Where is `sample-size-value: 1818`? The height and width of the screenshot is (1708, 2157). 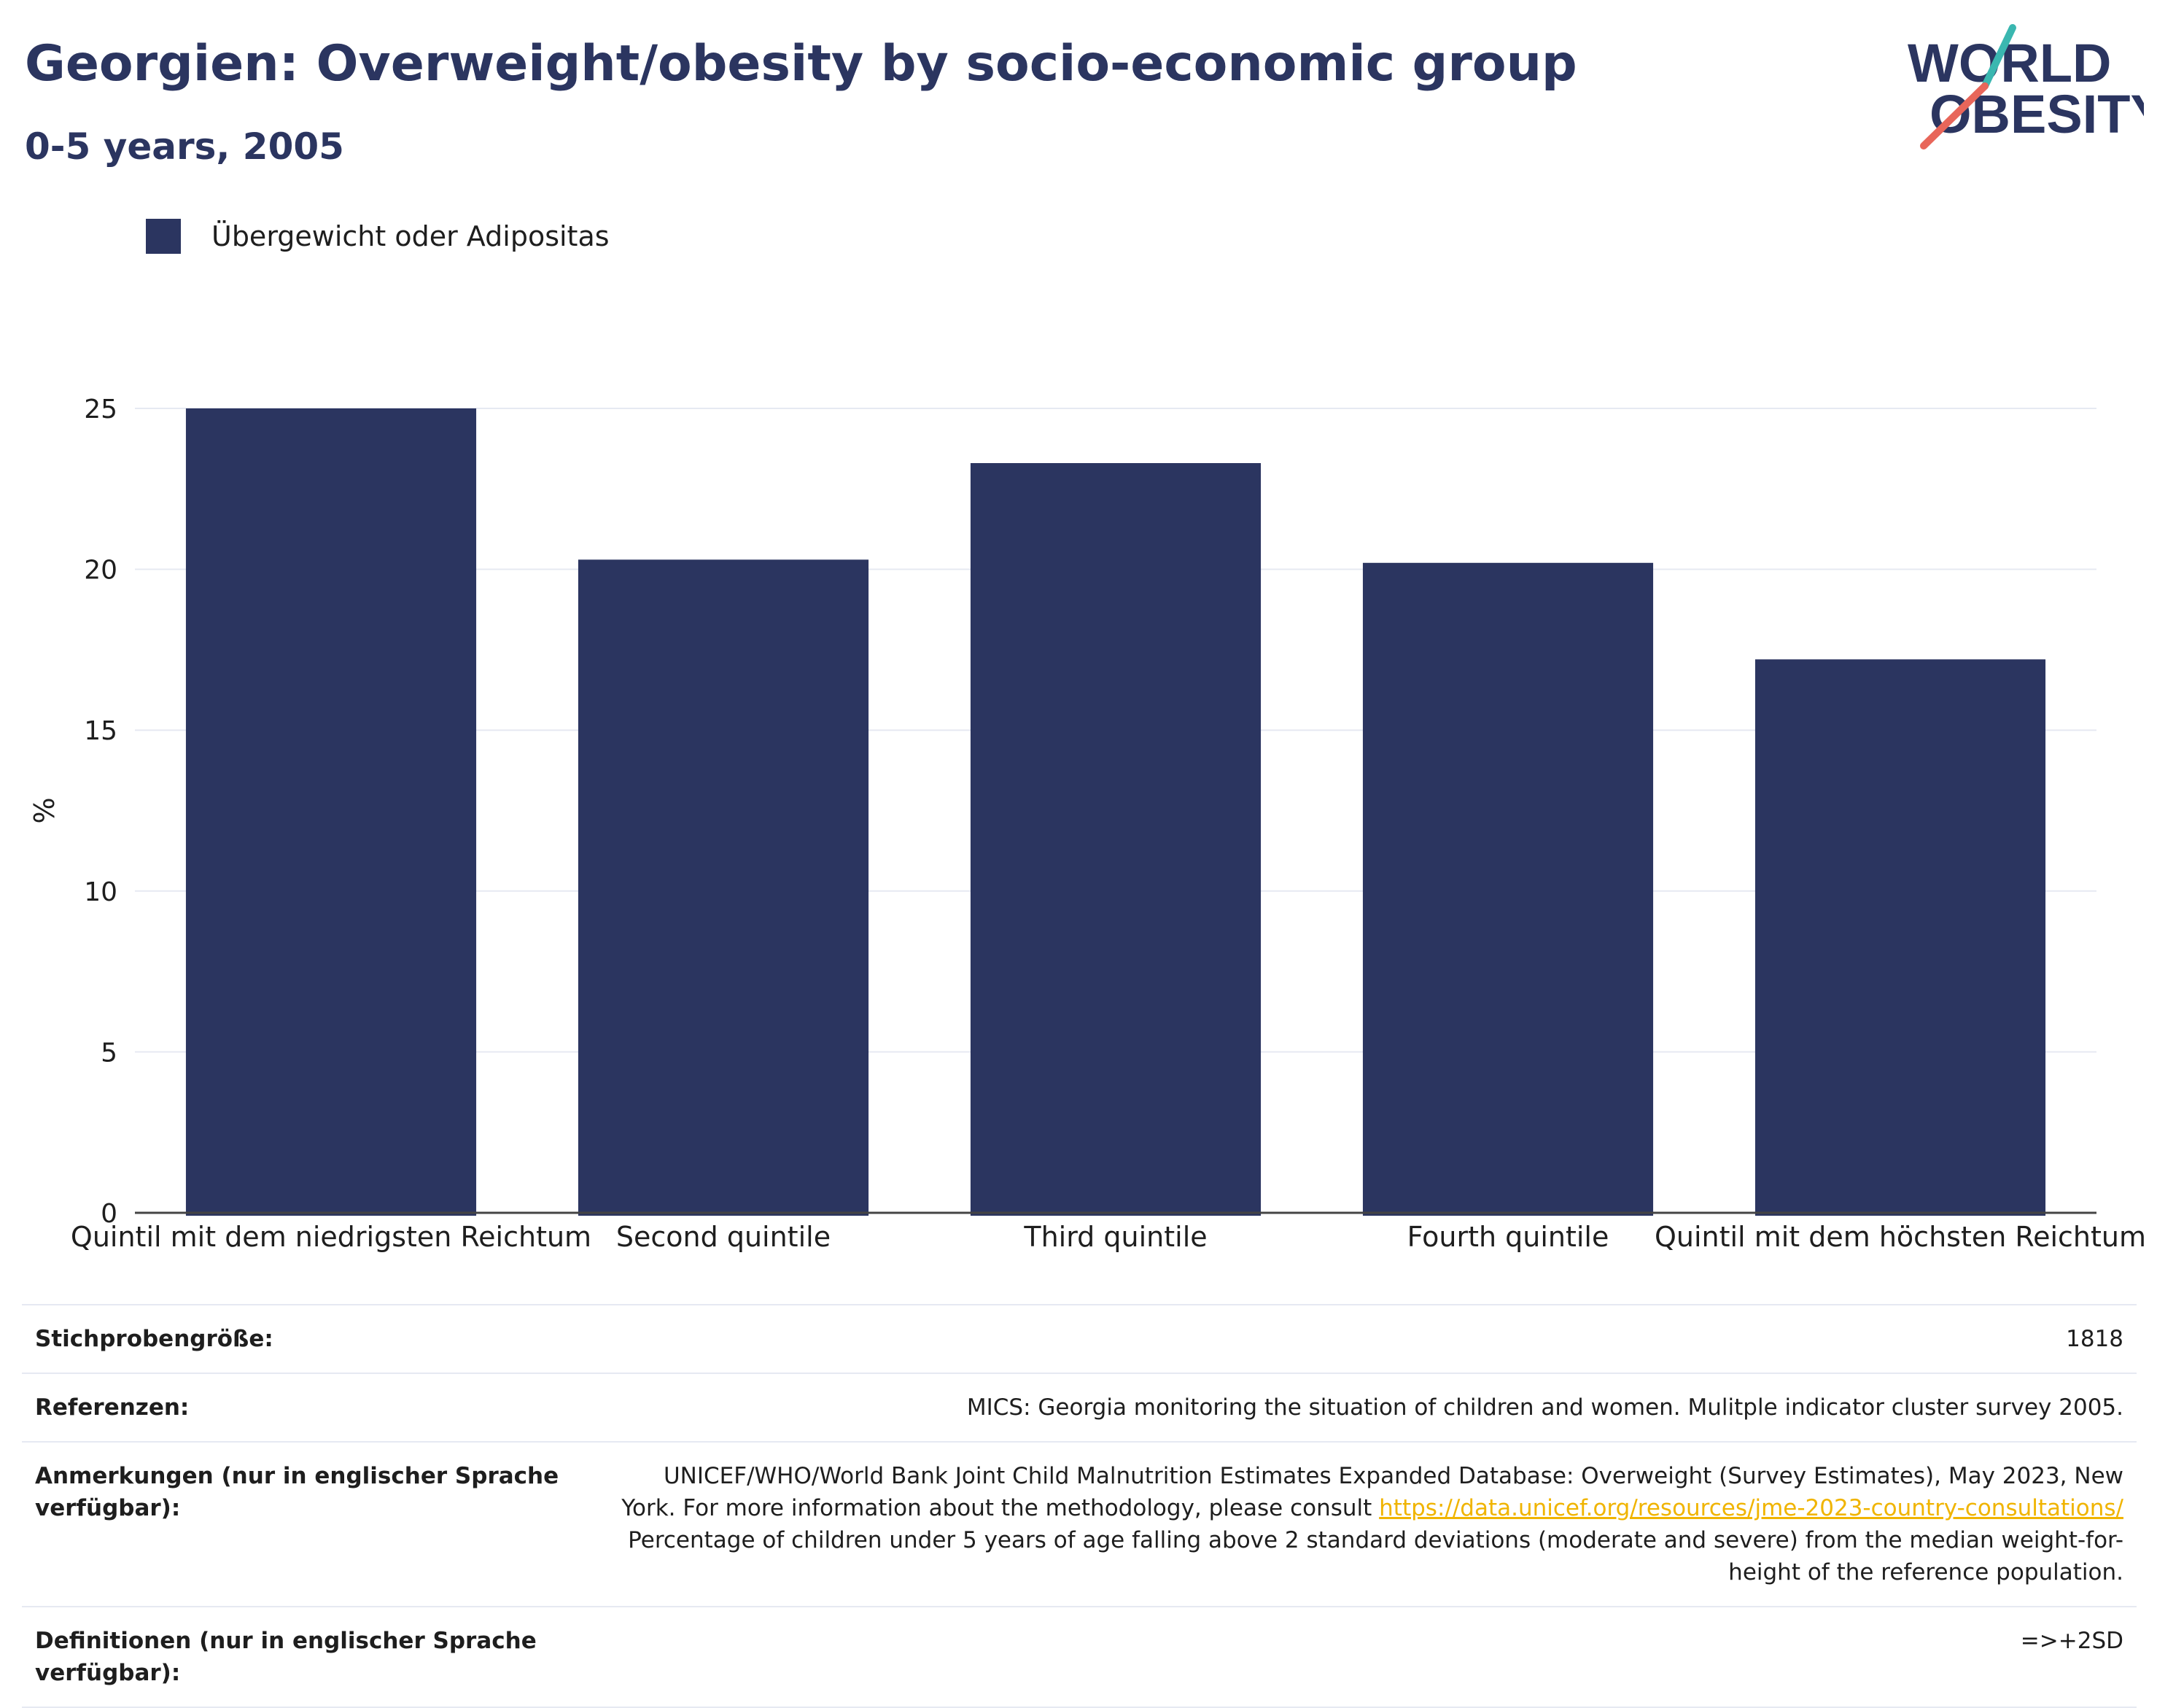
sample-size-value: 1818 is located at coordinates (2094, 1339).